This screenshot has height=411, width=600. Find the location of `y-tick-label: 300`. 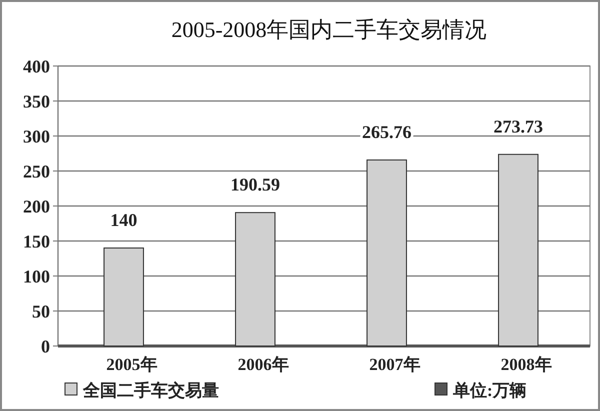

y-tick-label: 300 is located at coordinates (36, 136).